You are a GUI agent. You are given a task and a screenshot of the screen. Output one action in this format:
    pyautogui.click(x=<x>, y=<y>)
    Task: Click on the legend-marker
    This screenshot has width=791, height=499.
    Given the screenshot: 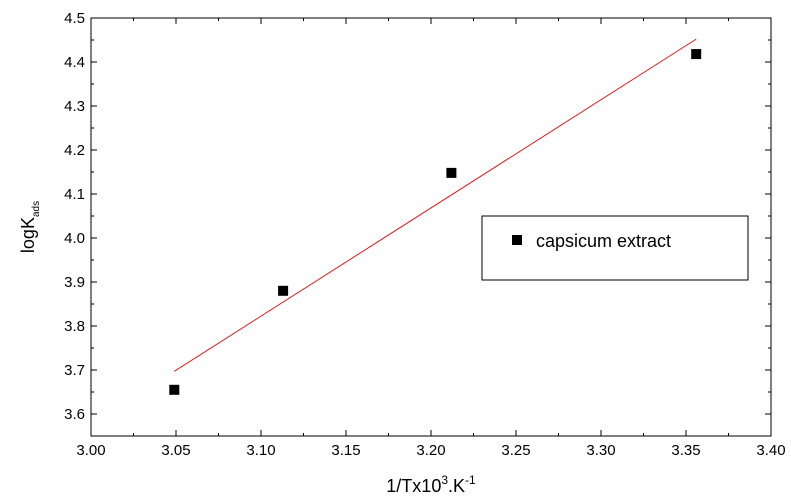 What is the action you would take?
    pyautogui.click(x=517, y=240)
    